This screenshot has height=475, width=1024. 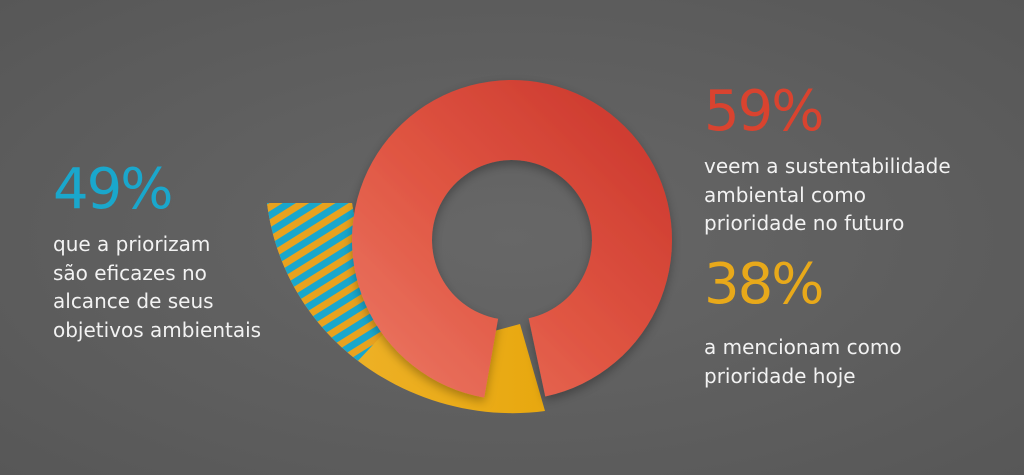 I want to click on desc-line: que a priorizam, so click(x=132, y=244).